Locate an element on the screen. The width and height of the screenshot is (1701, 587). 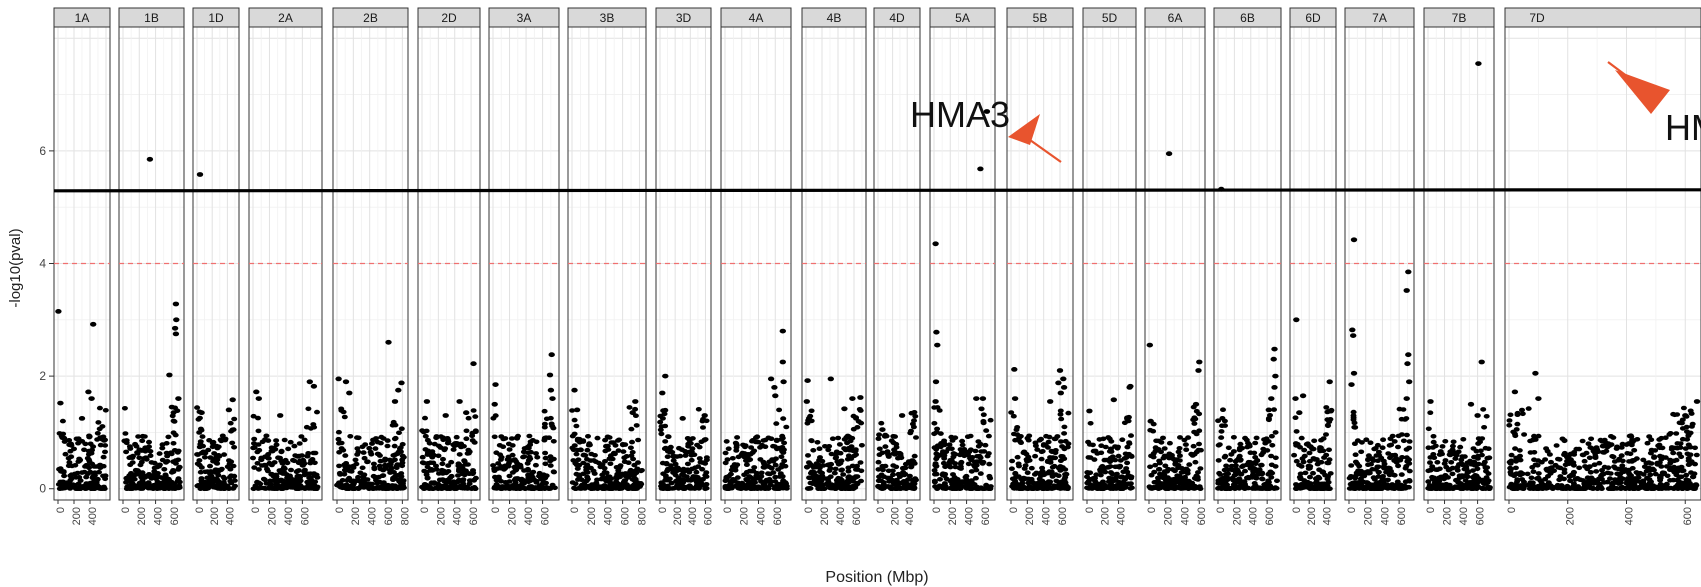
x-tick-label: 0 is located at coordinates (728, 510).